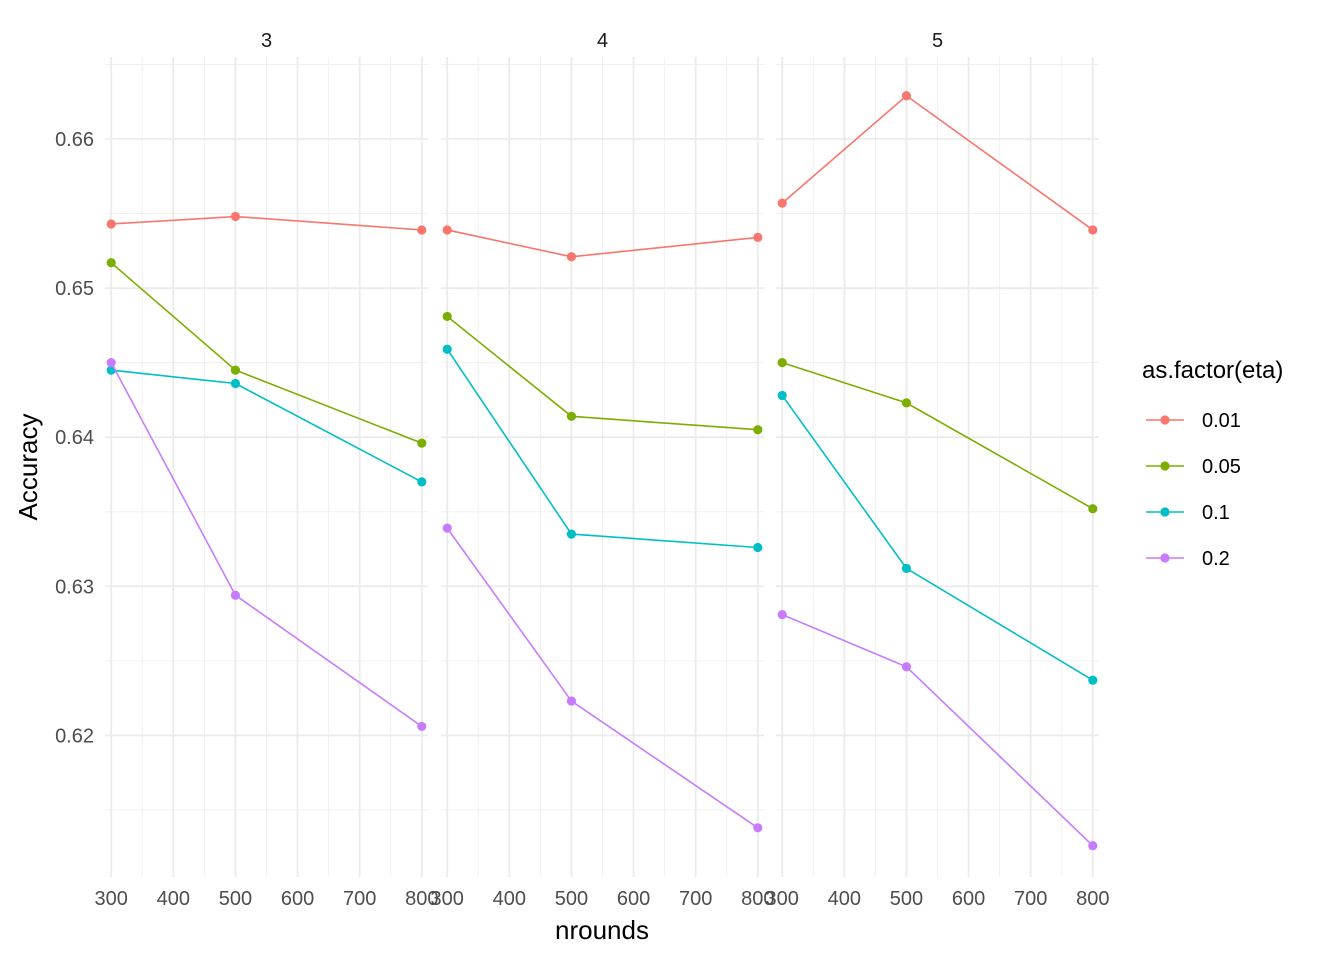  I want to click on legend-item-0.05: 0.05, so click(1193, 467).